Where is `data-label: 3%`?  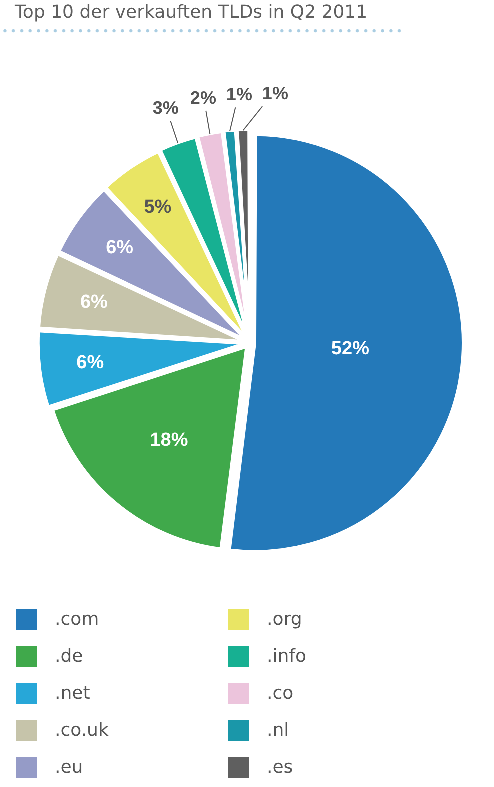
data-label: 3% is located at coordinates (165, 108).